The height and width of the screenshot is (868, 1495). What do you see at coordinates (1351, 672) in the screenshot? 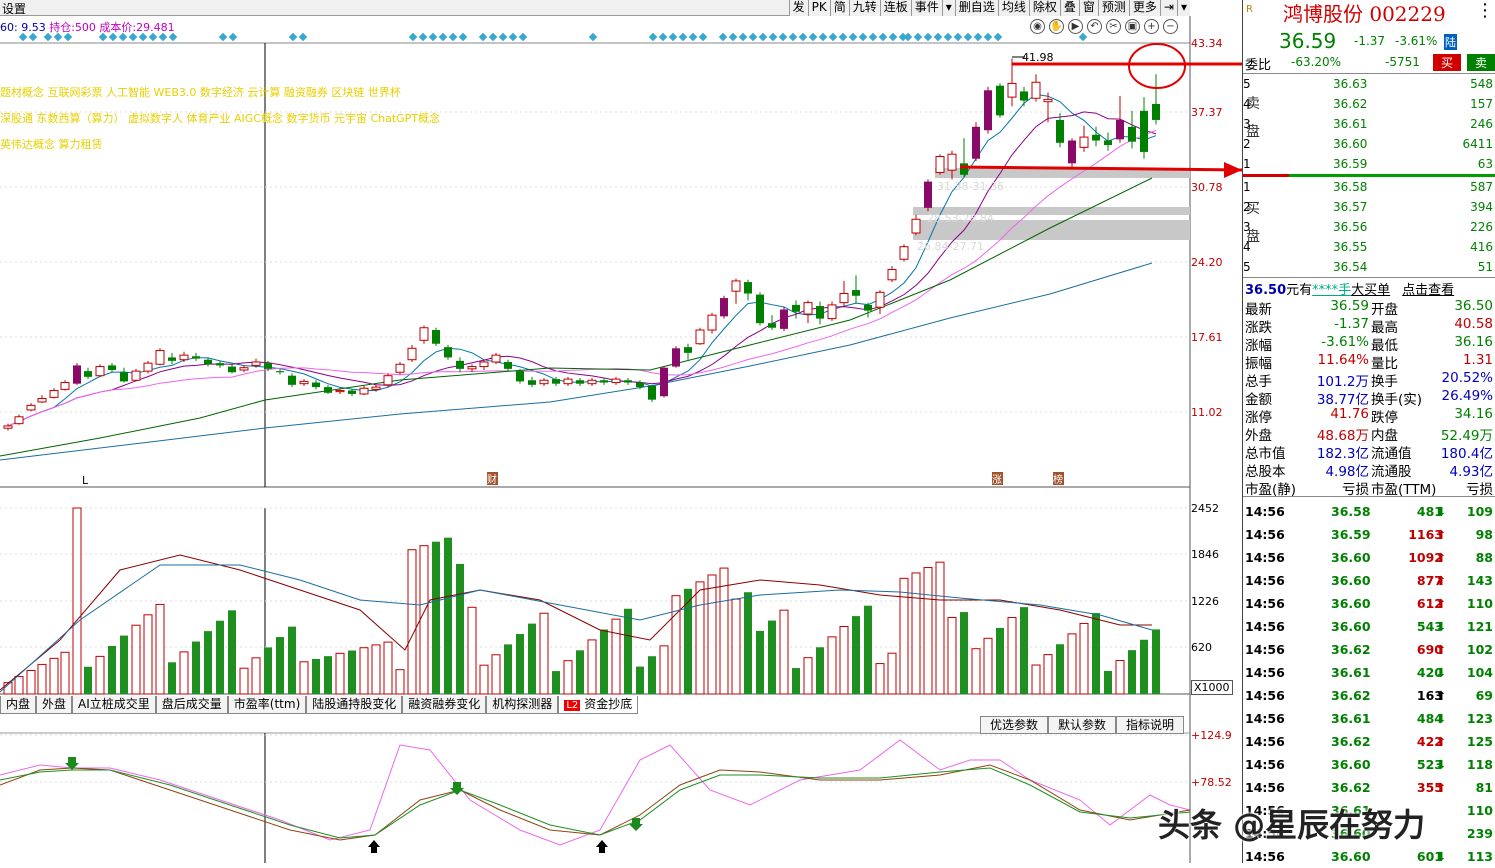
I see `tick-px: 36.61` at bounding box center [1351, 672].